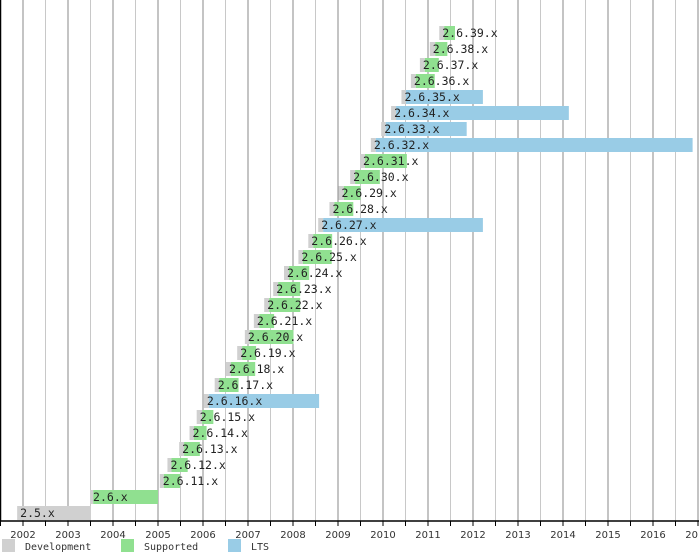 The width and height of the screenshot is (699, 552). I want to click on version-label: 2.6.12.x, so click(197, 465).